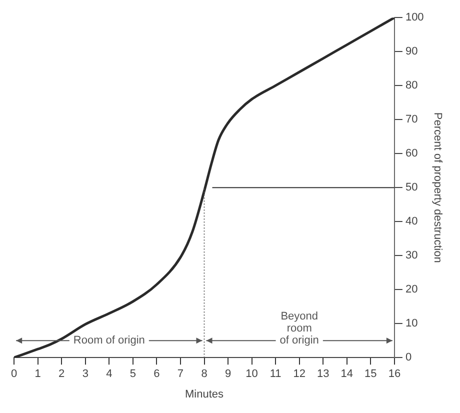  What do you see at coordinates (61, 374) in the screenshot?
I see `x-tick-label: 2` at bounding box center [61, 374].